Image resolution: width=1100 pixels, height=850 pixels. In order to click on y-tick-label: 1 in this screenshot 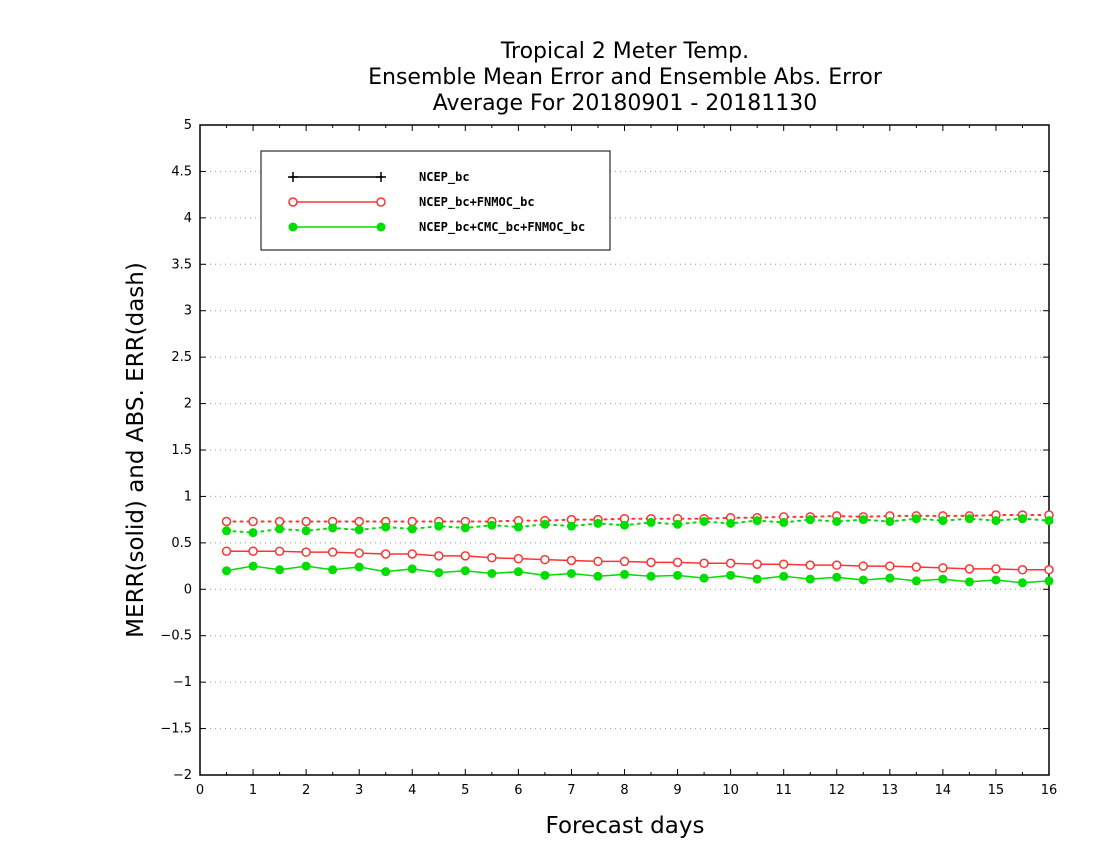, I will do `click(188, 496)`.